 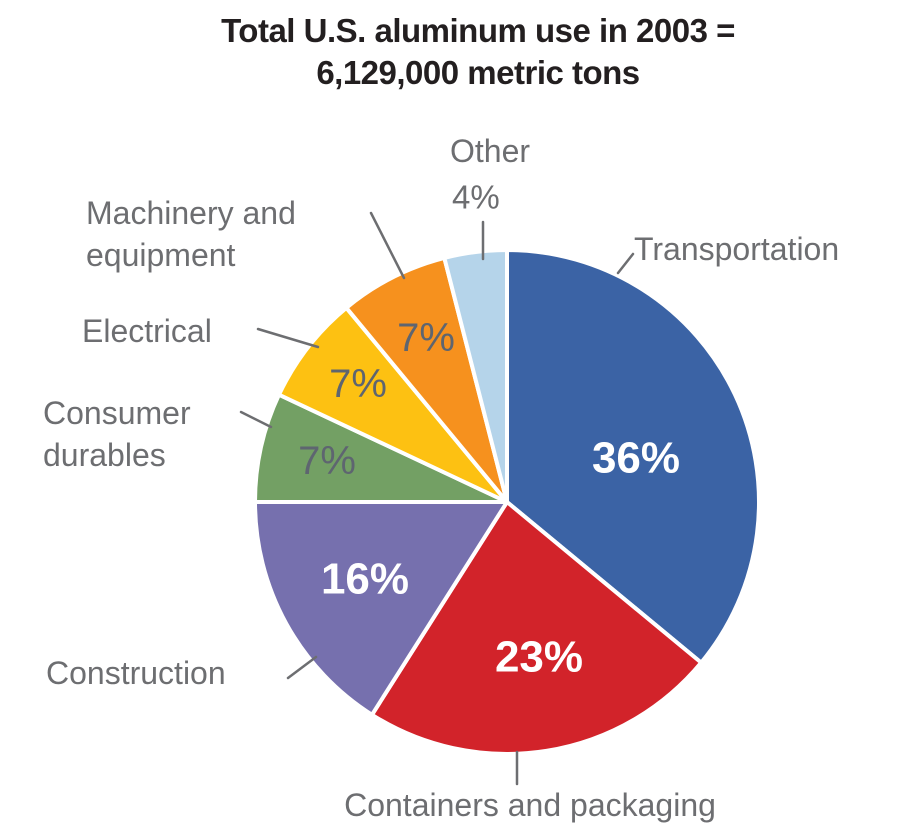 What do you see at coordinates (737, 249) in the screenshot?
I see `label-transportation: Transportation` at bounding box center [737, 249].